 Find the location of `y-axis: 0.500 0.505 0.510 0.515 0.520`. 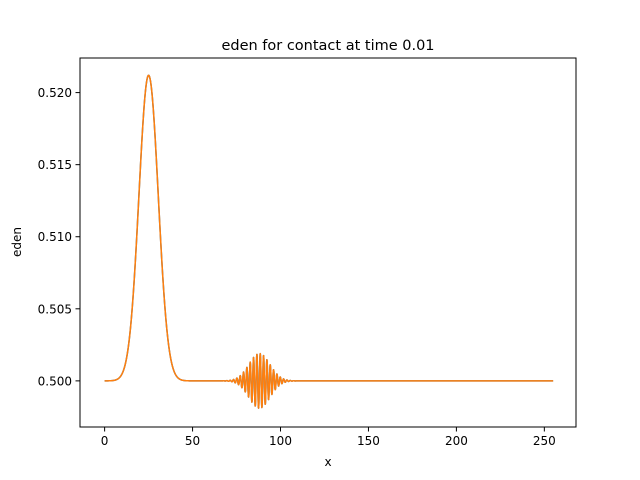

y-axis: 0.500 0.505 0.510 0.515 0.520 is located at coordinates (59, 237).